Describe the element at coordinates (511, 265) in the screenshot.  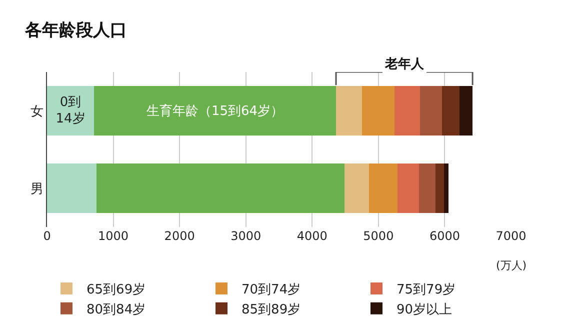
I see `x-axis-title: (万人)` at that location.